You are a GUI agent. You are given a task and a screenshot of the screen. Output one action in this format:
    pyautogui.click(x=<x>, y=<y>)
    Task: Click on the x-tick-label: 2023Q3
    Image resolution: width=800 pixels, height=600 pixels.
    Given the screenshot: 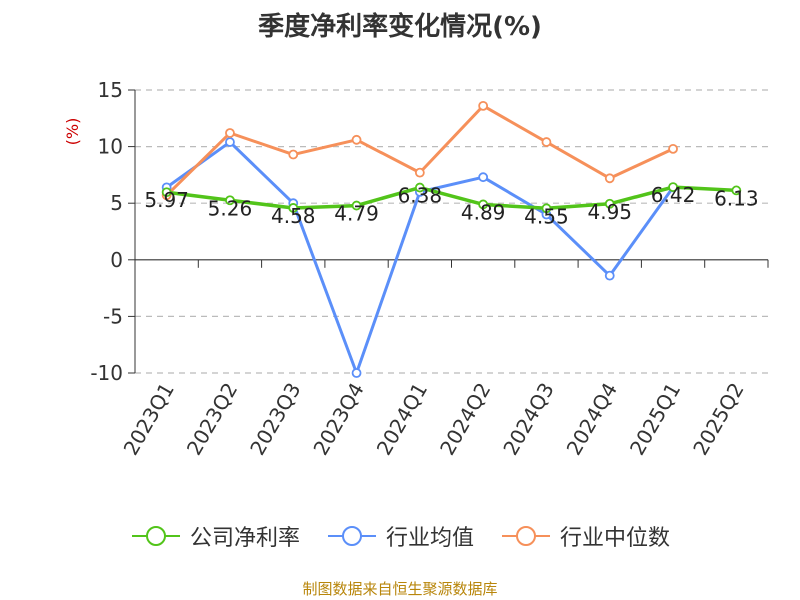 What is the action you would take?
    pyautogui.click(x=275, y=419)
    